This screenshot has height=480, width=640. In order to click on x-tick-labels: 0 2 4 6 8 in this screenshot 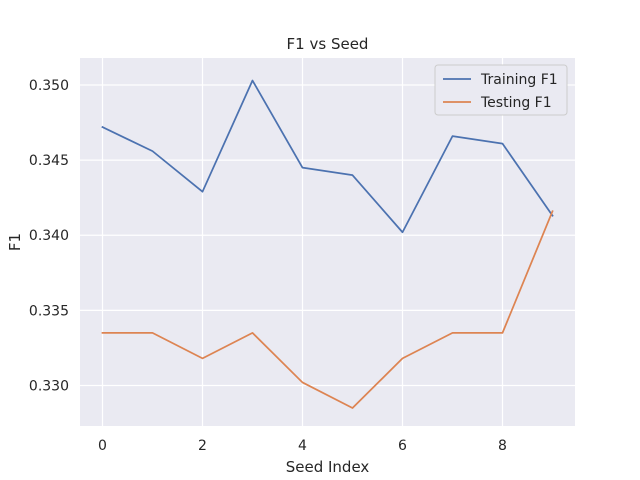, I will do `click(302, 446)`.